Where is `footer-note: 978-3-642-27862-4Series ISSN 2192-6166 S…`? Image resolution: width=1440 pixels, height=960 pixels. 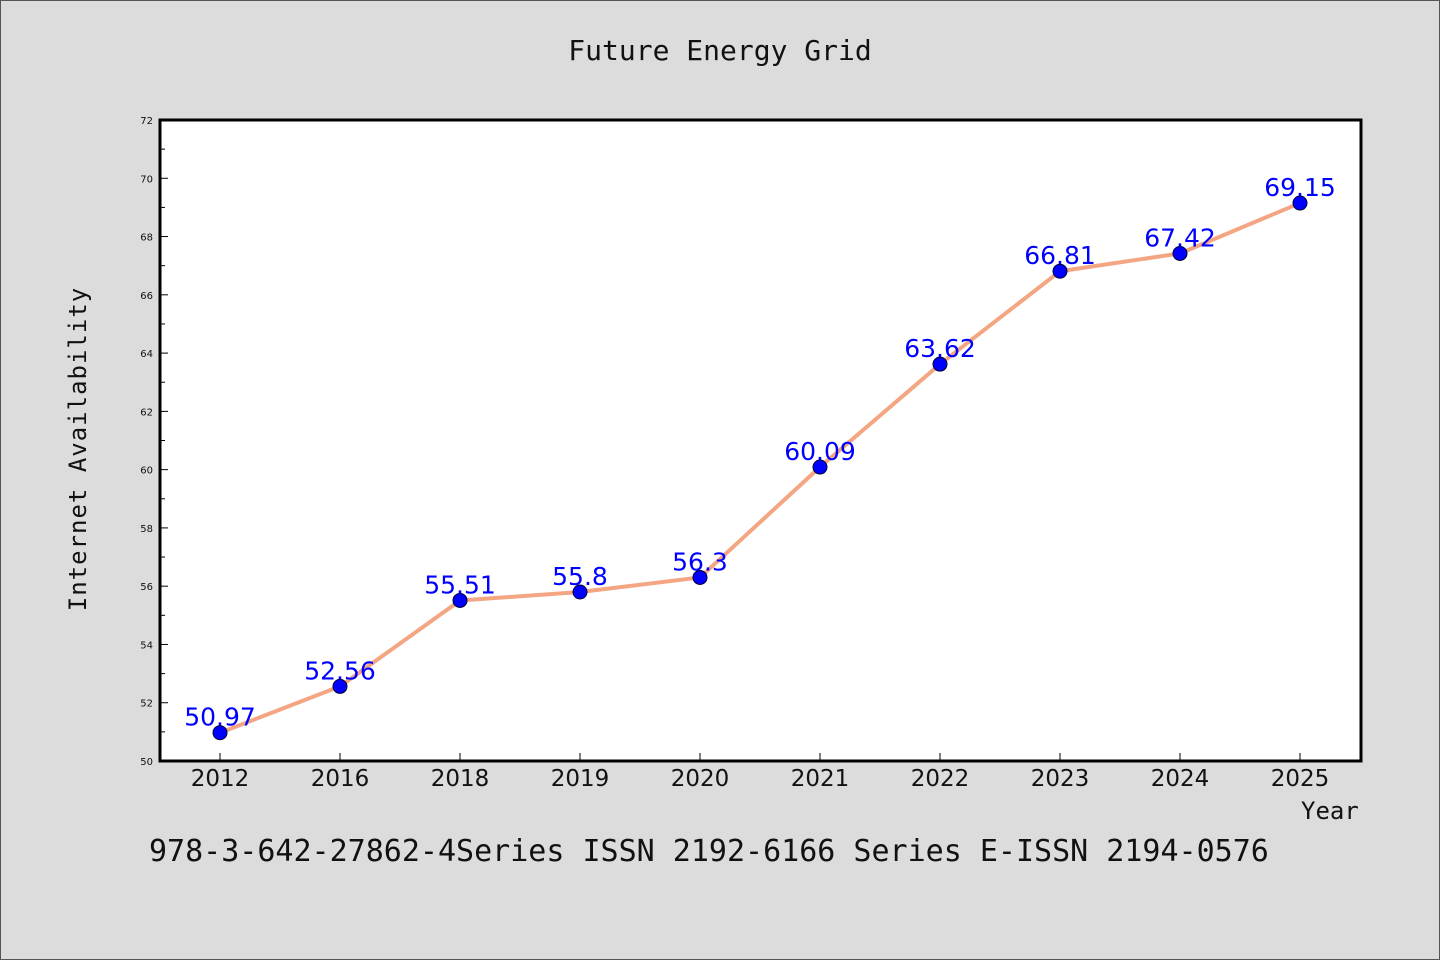 footer-note: 978-3-642-27862-4Series ISSN 2192-6166 S… is located at coordinates (709, 851).